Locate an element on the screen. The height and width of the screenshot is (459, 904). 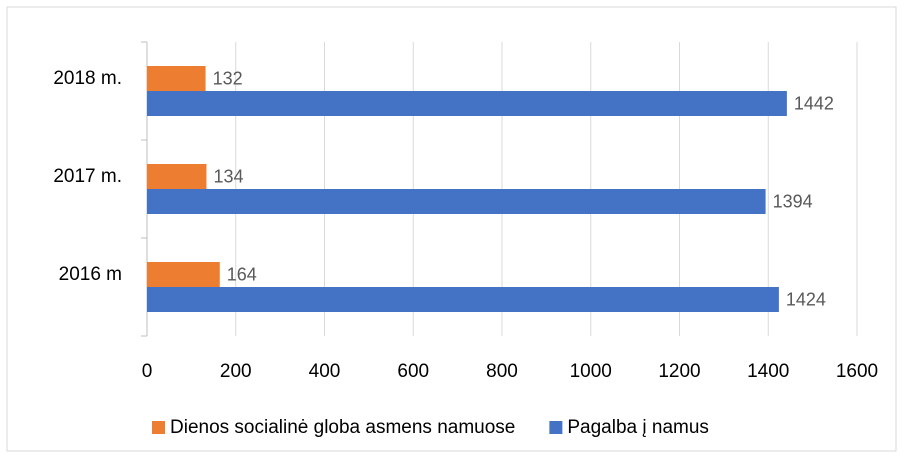
y-tick-label: 2017 m. is located at coordinates (87, 176).